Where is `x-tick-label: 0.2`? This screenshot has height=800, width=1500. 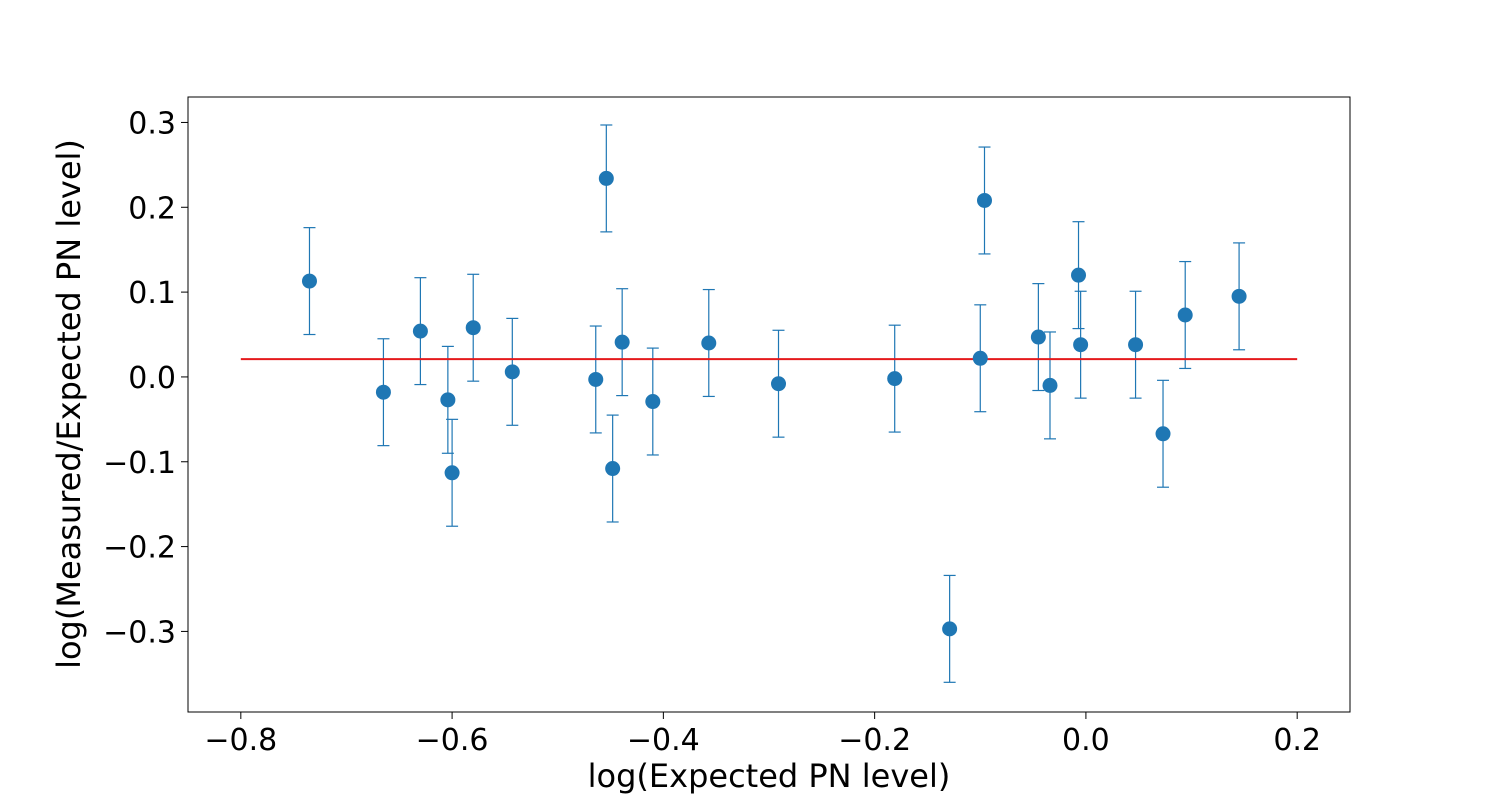 x-tick-label: 0.2 is located at coordinates (1297, 740).